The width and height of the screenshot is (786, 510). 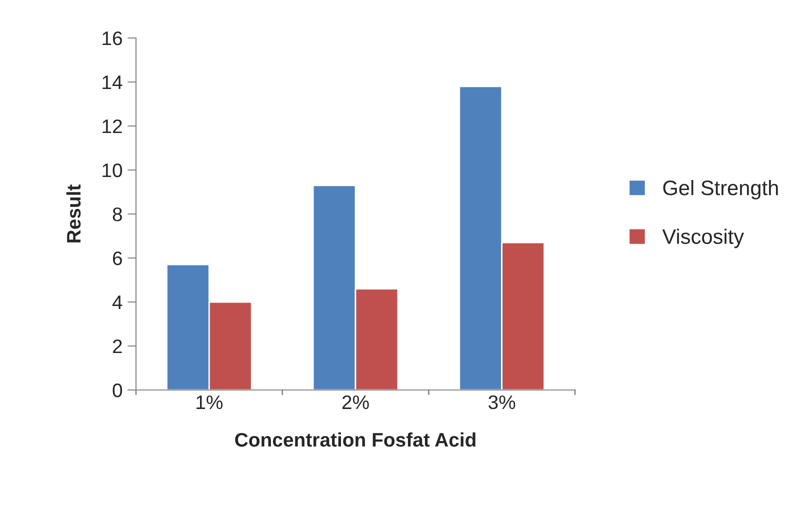 What do you see at coordinates (112, 38) in the screenshot?
I see `y-tick-label: 16` at bounding box center [112, 38].